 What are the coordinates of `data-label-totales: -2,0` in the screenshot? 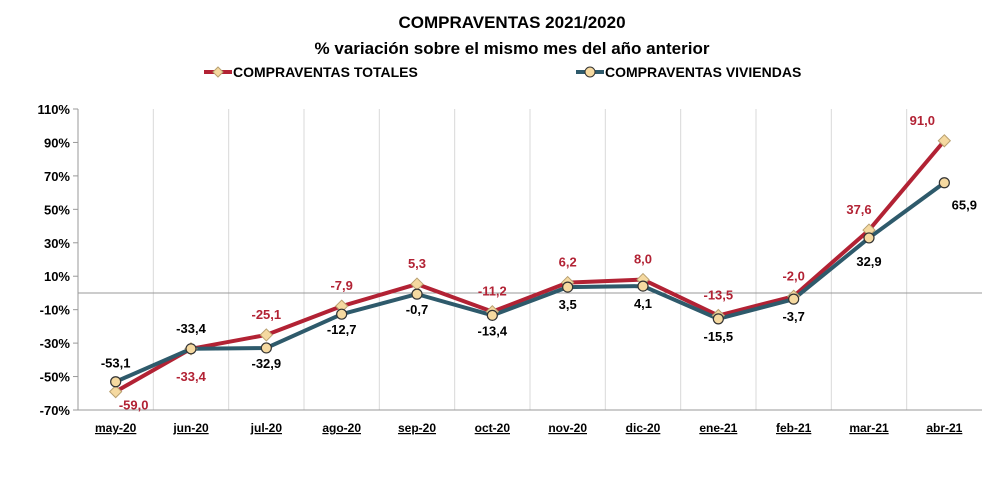 It's located at (793, 275).